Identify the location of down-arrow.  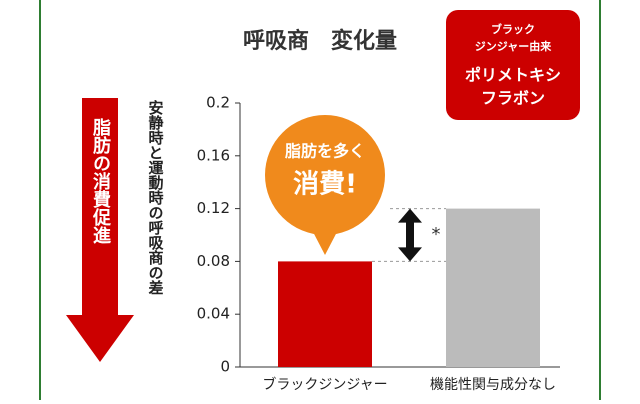
(100, 230).